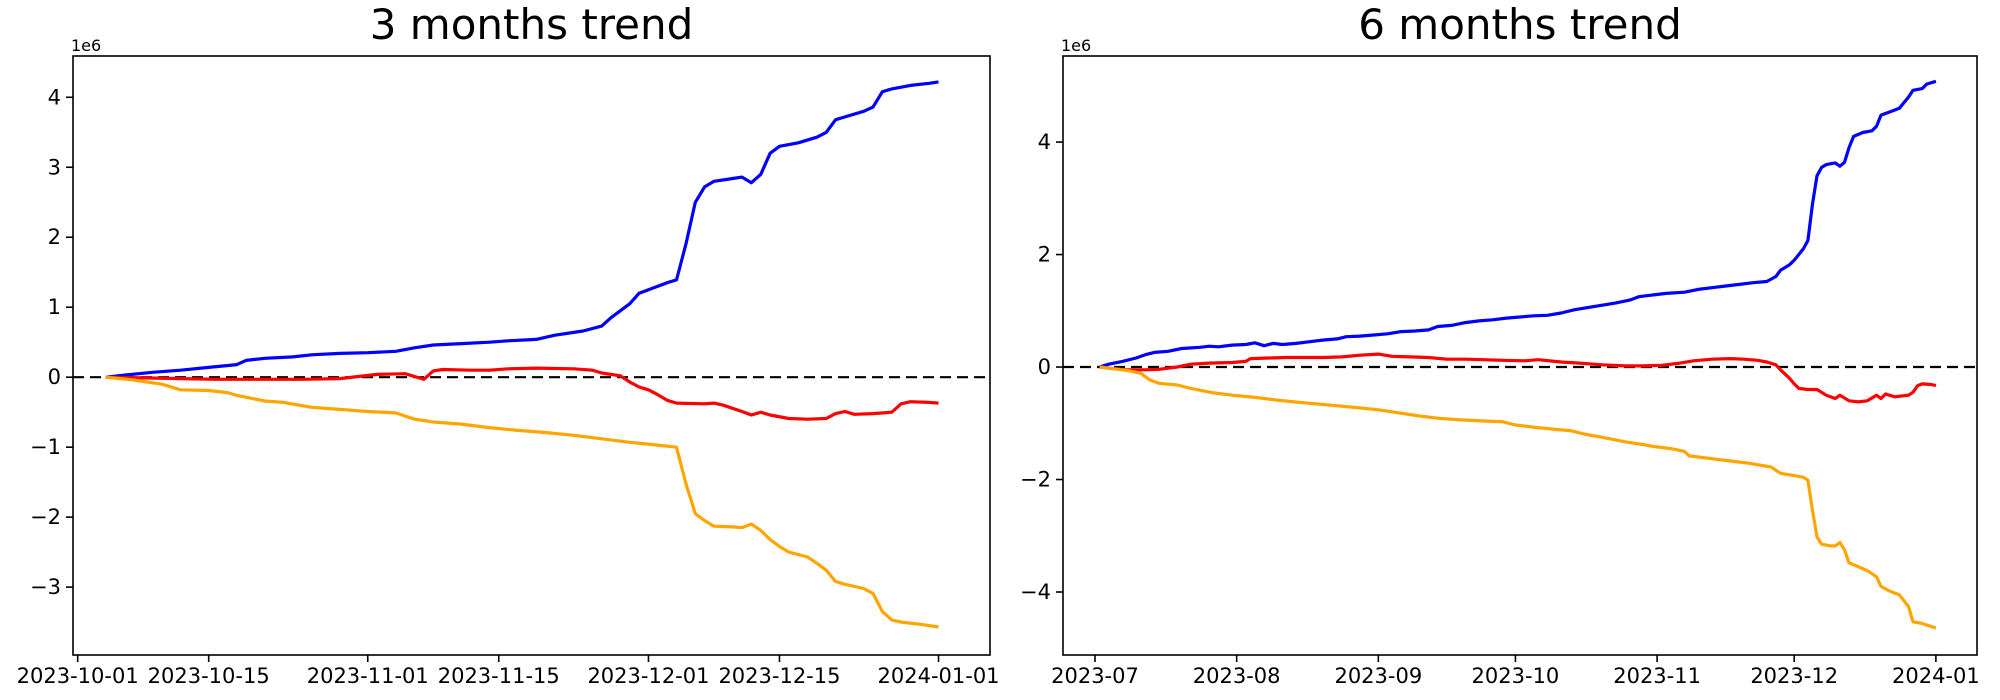  What do you see at coordinates (54, 307) in the screenshot?
I see `y-tick-label: 1` at bounding box center [54, 307].